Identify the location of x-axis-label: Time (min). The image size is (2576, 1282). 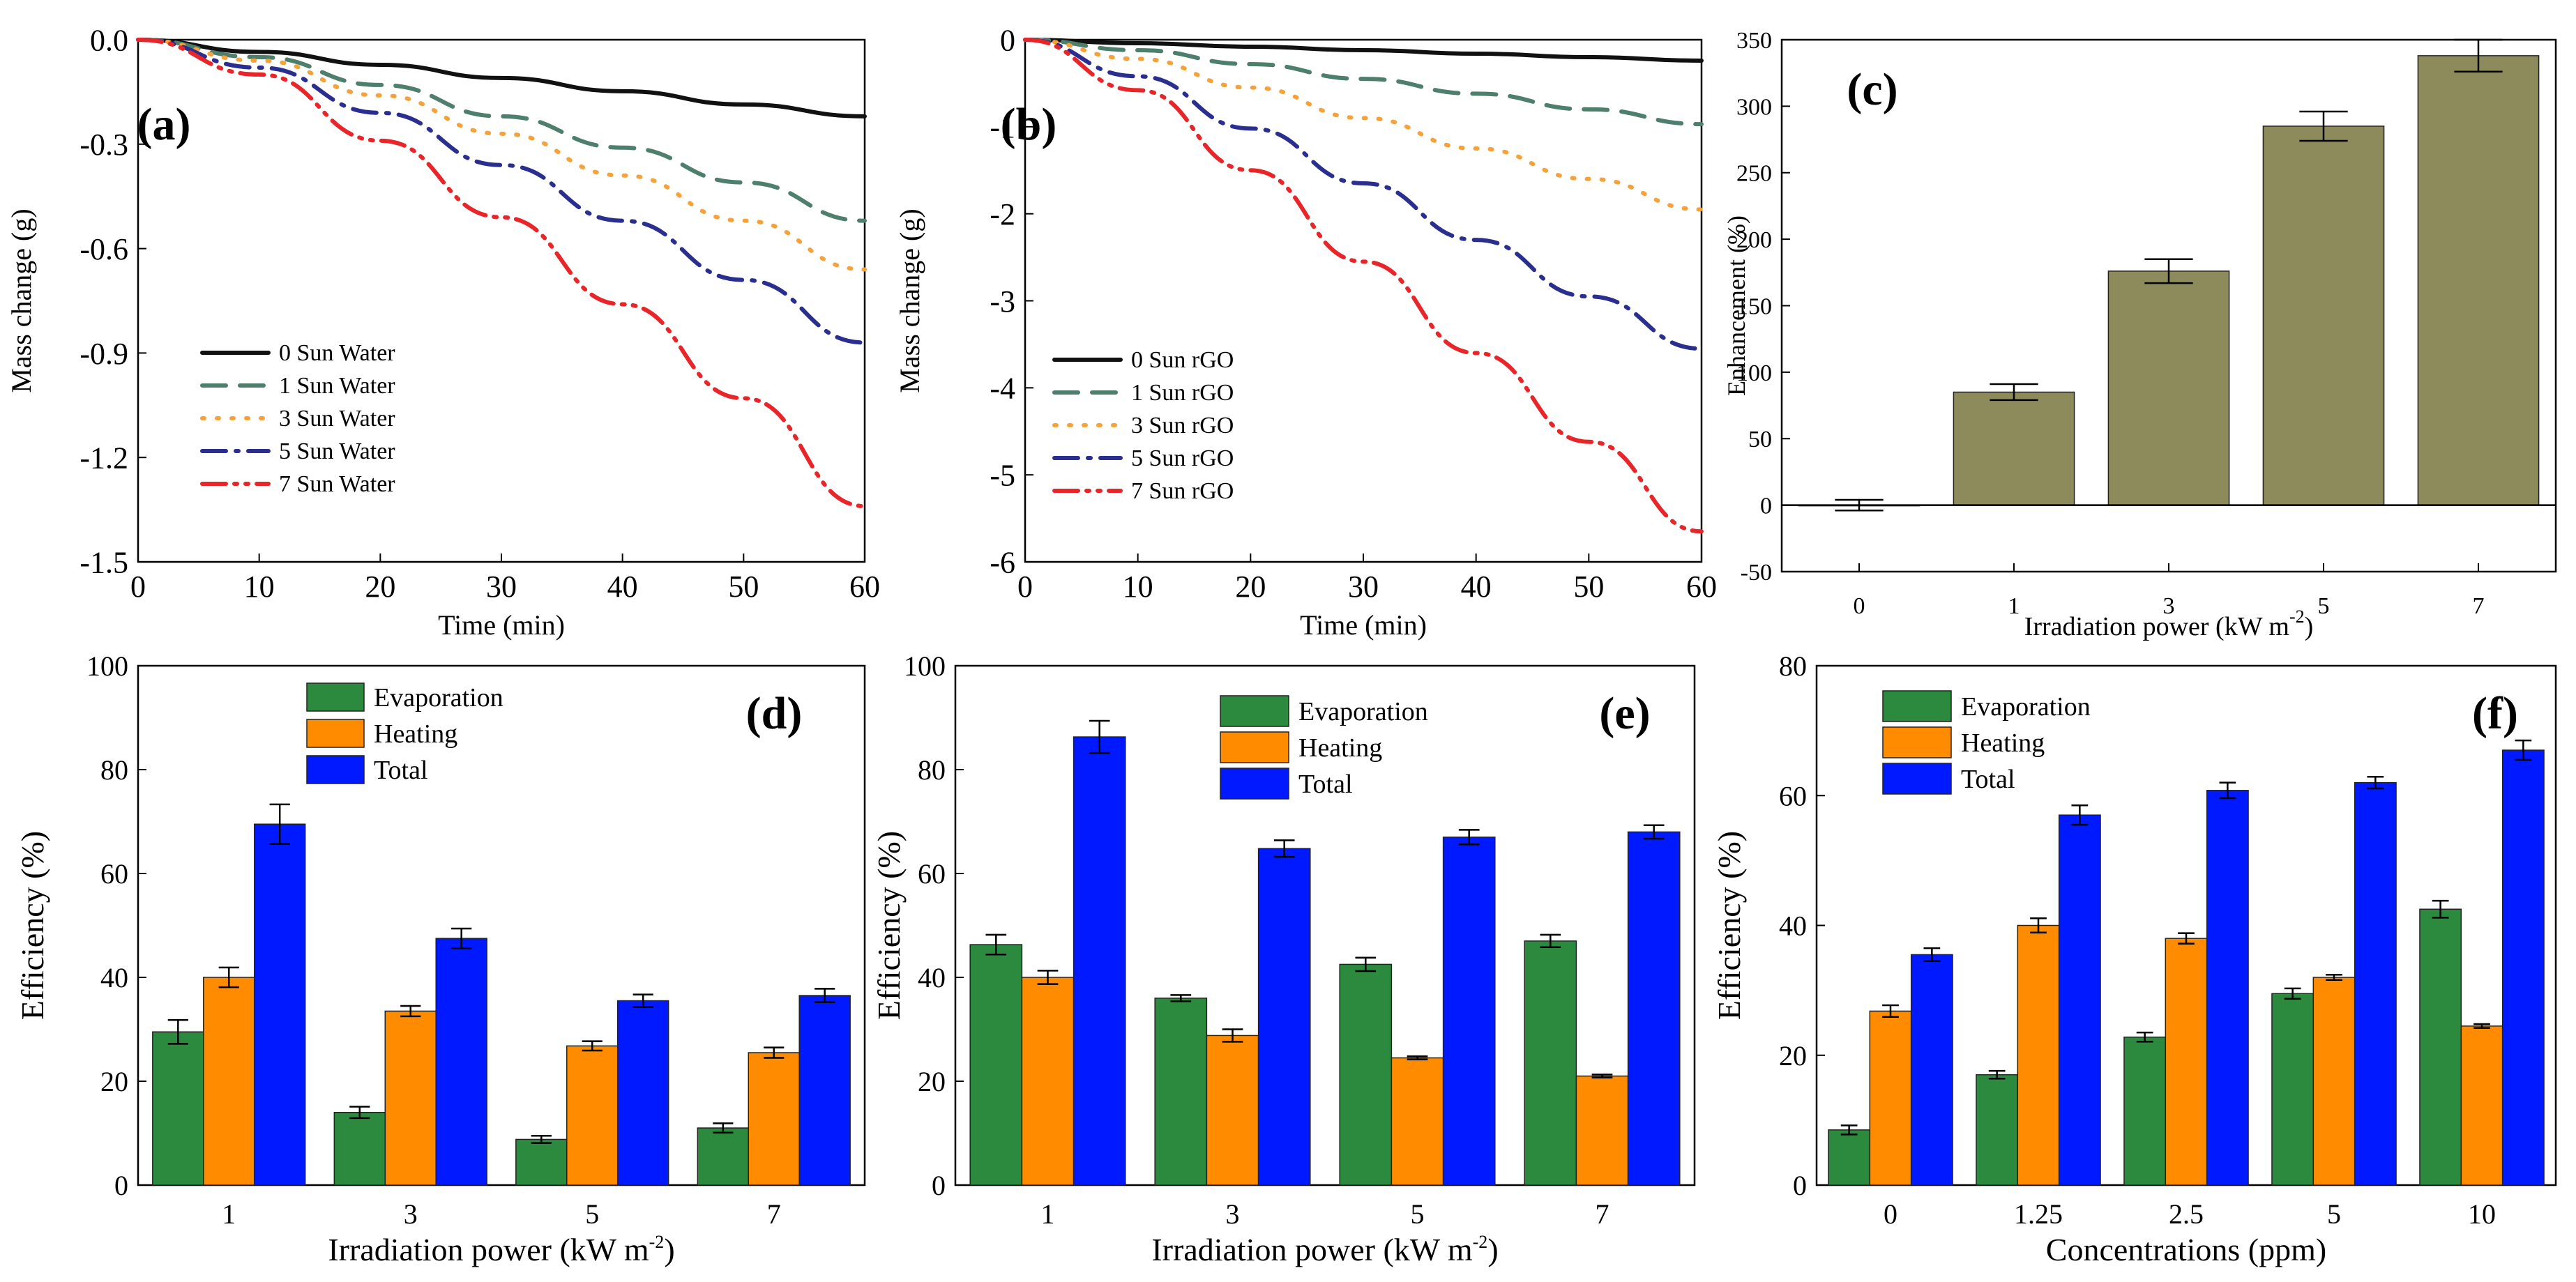
(1363, 625).